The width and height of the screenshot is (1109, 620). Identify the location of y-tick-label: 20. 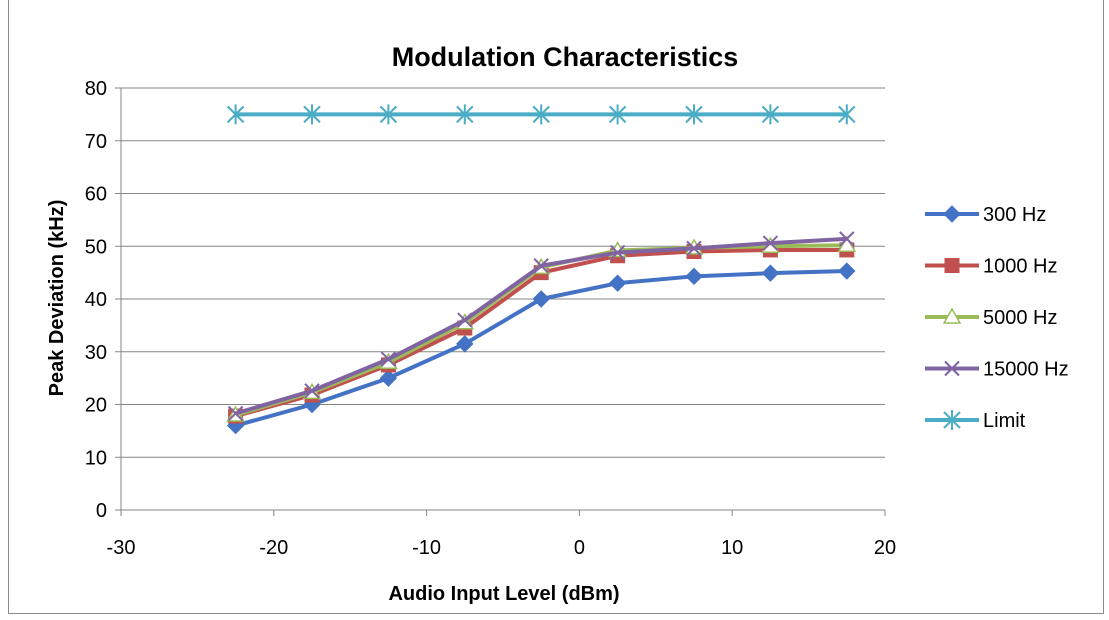
(96, 406).